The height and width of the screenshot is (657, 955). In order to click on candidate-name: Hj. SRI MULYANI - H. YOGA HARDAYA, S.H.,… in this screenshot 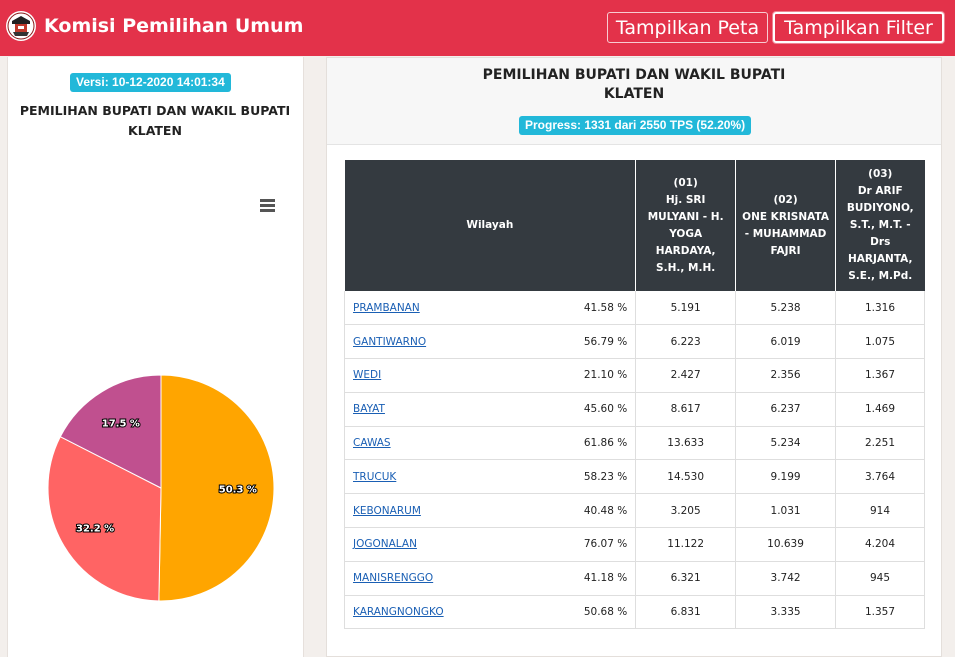, I will do `click(685, 233)`.